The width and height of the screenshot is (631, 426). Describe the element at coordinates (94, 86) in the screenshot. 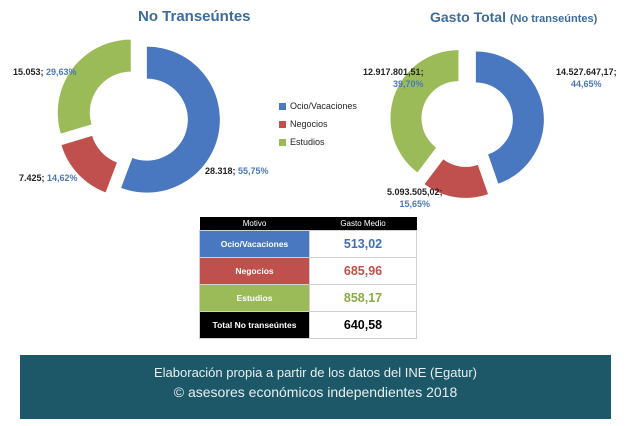

I see `donut-slice-no-transeuntes-estudios` at that location.